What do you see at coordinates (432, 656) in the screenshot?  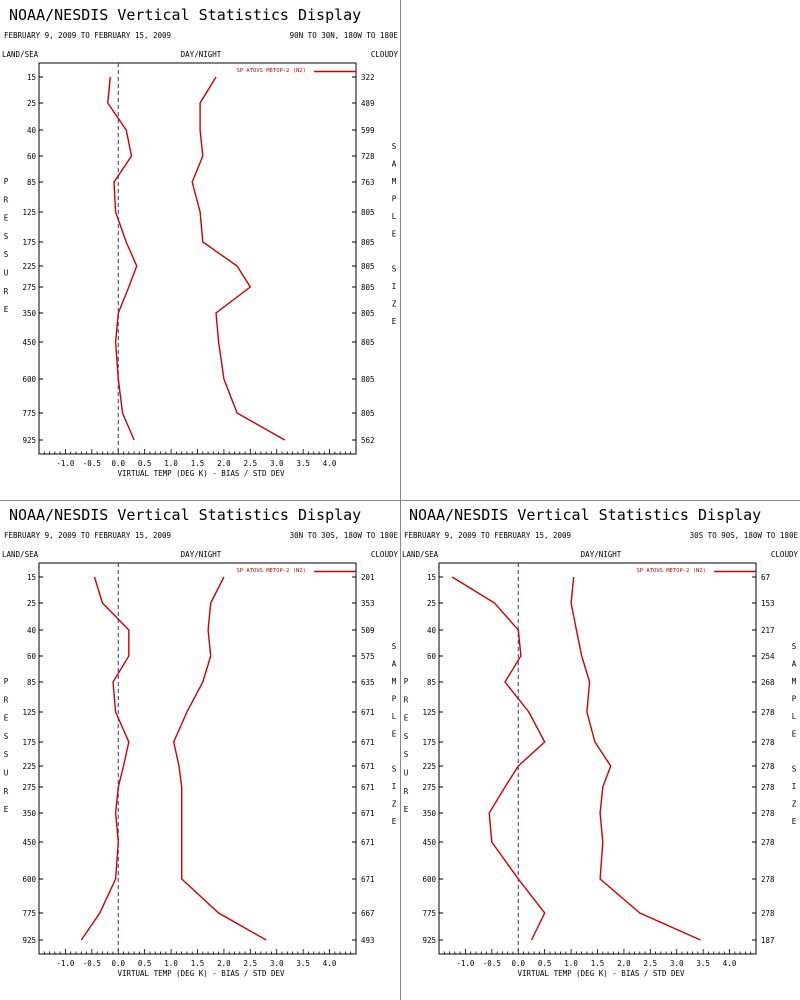 I see `pressure-tick-label: 60` at bounding box center [432, 656].